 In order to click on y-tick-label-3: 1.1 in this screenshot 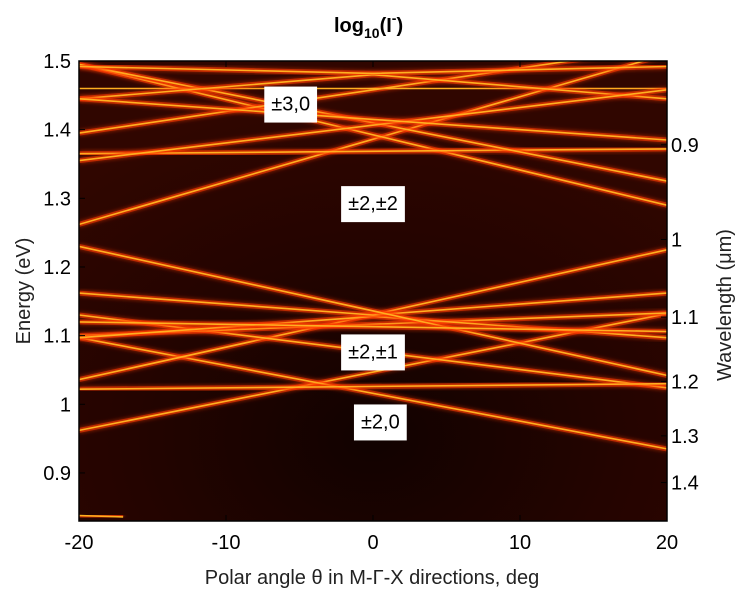, I will do `click(57, 337)`.